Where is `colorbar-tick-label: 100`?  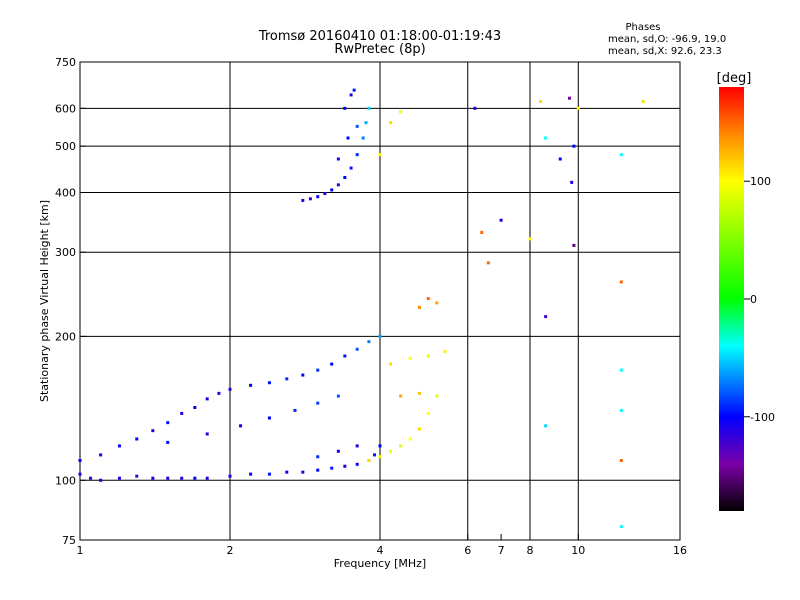 colorbar-tick-label: 100 is located at coordinates (760, 181).